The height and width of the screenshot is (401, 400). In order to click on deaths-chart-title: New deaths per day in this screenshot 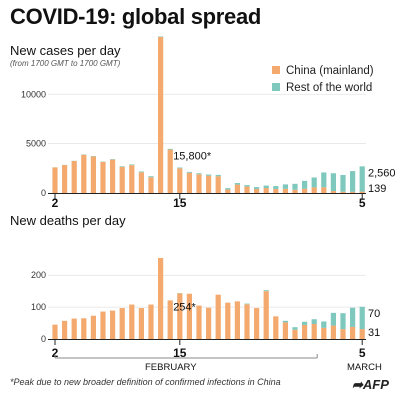, I will do `click(68, 220)`.